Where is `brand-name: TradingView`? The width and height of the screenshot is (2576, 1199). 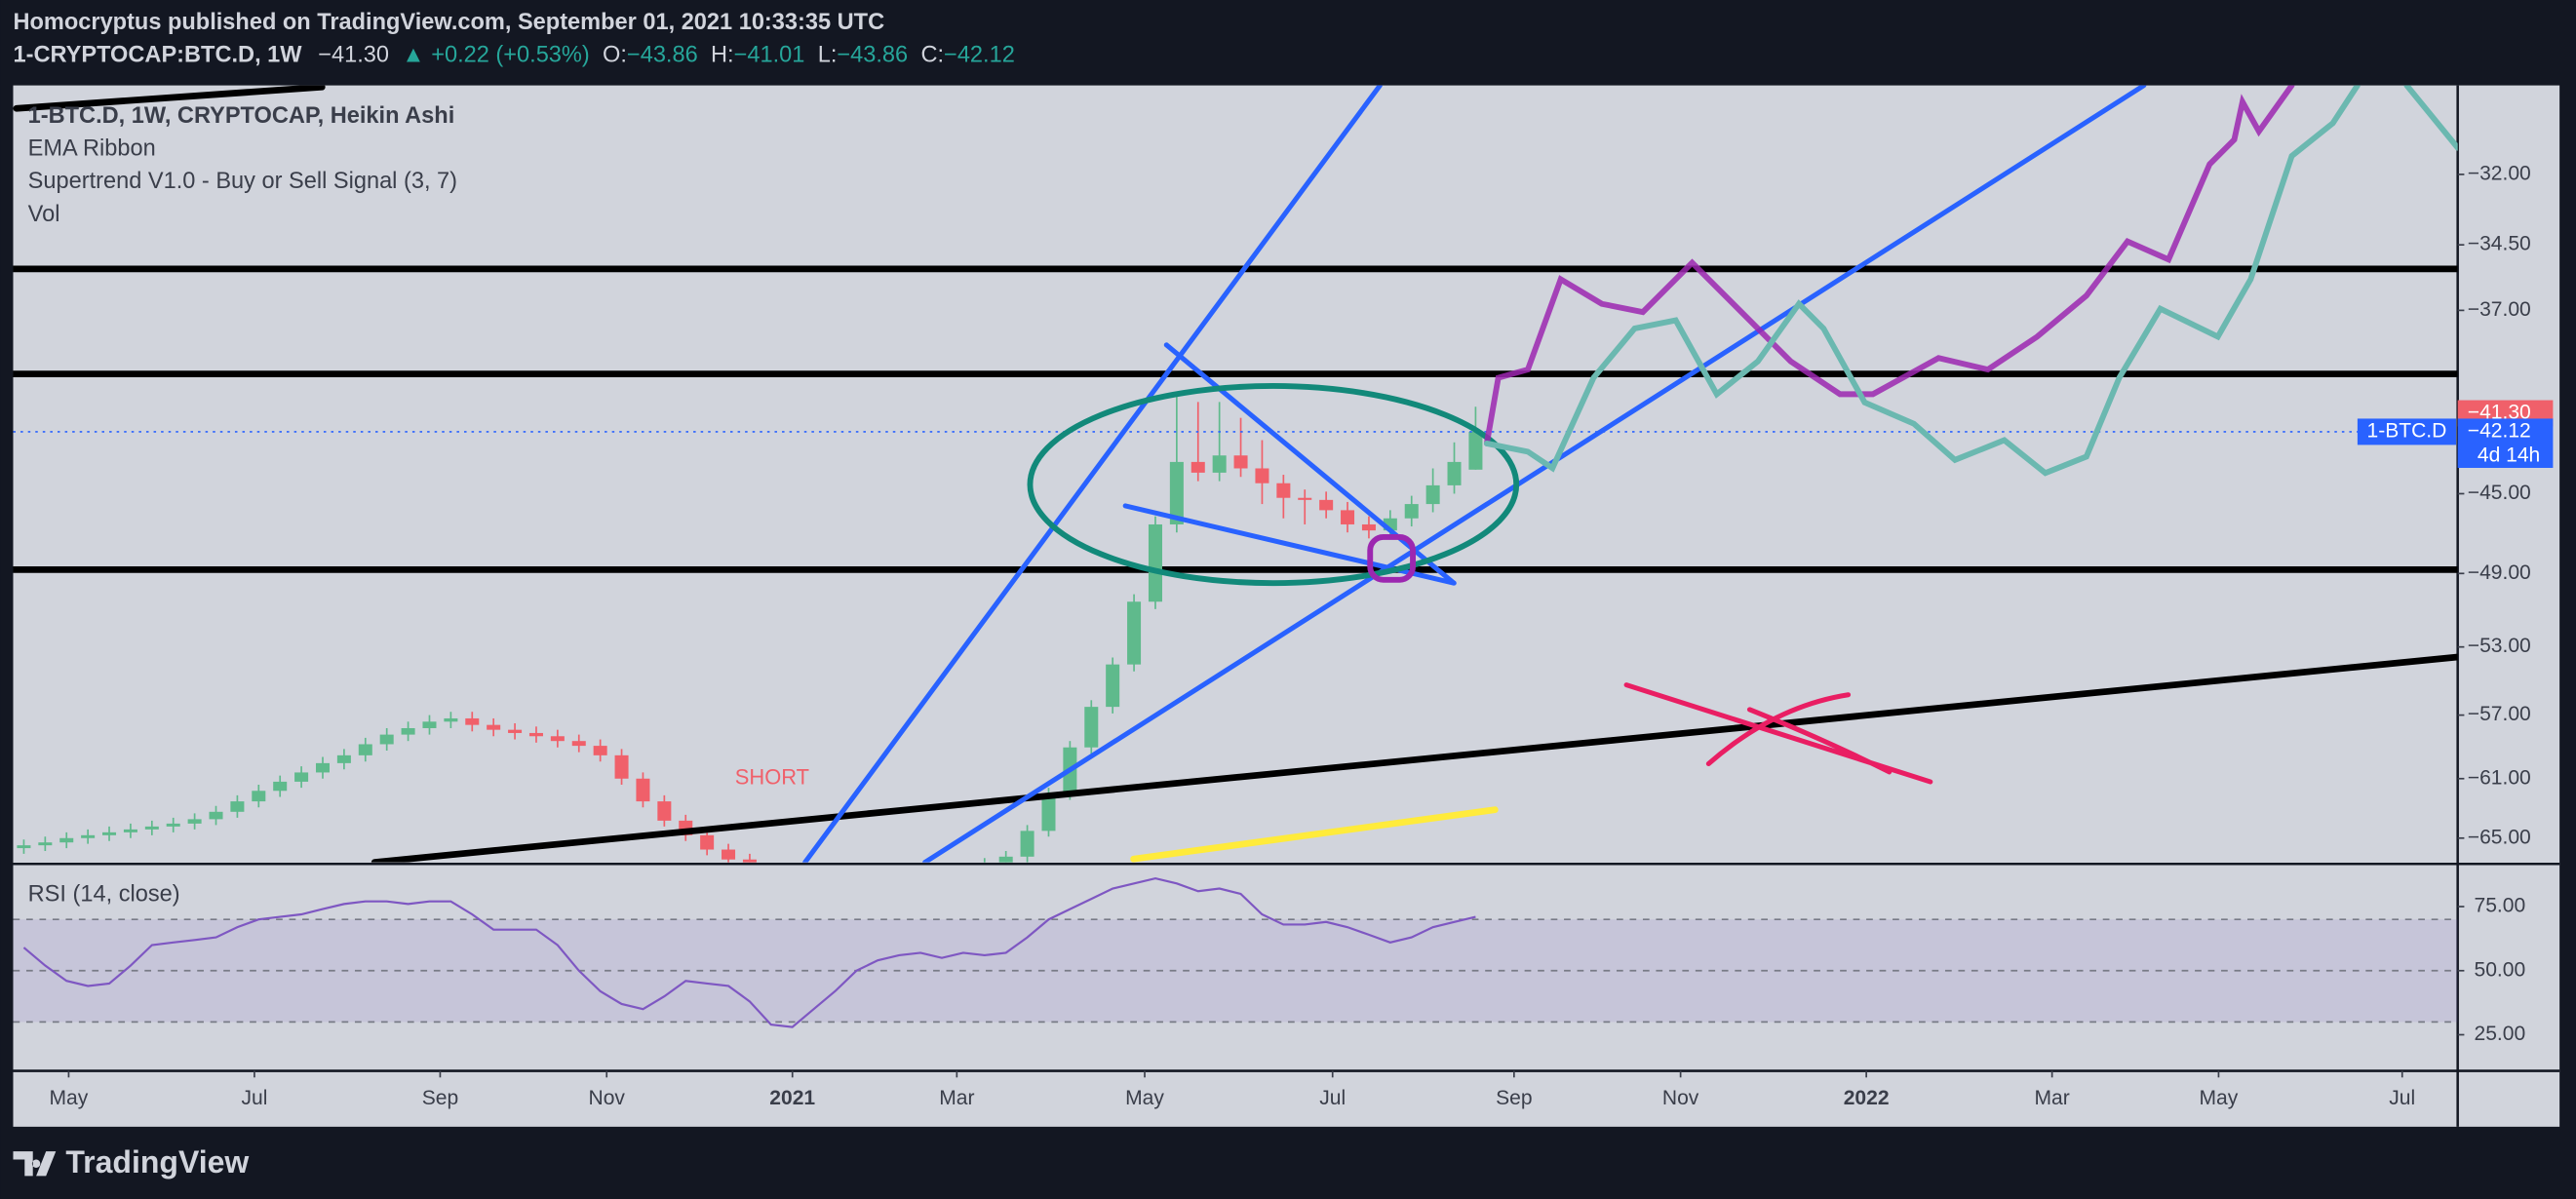
brand-name: TradingView is located at coordinates (157, 1162).